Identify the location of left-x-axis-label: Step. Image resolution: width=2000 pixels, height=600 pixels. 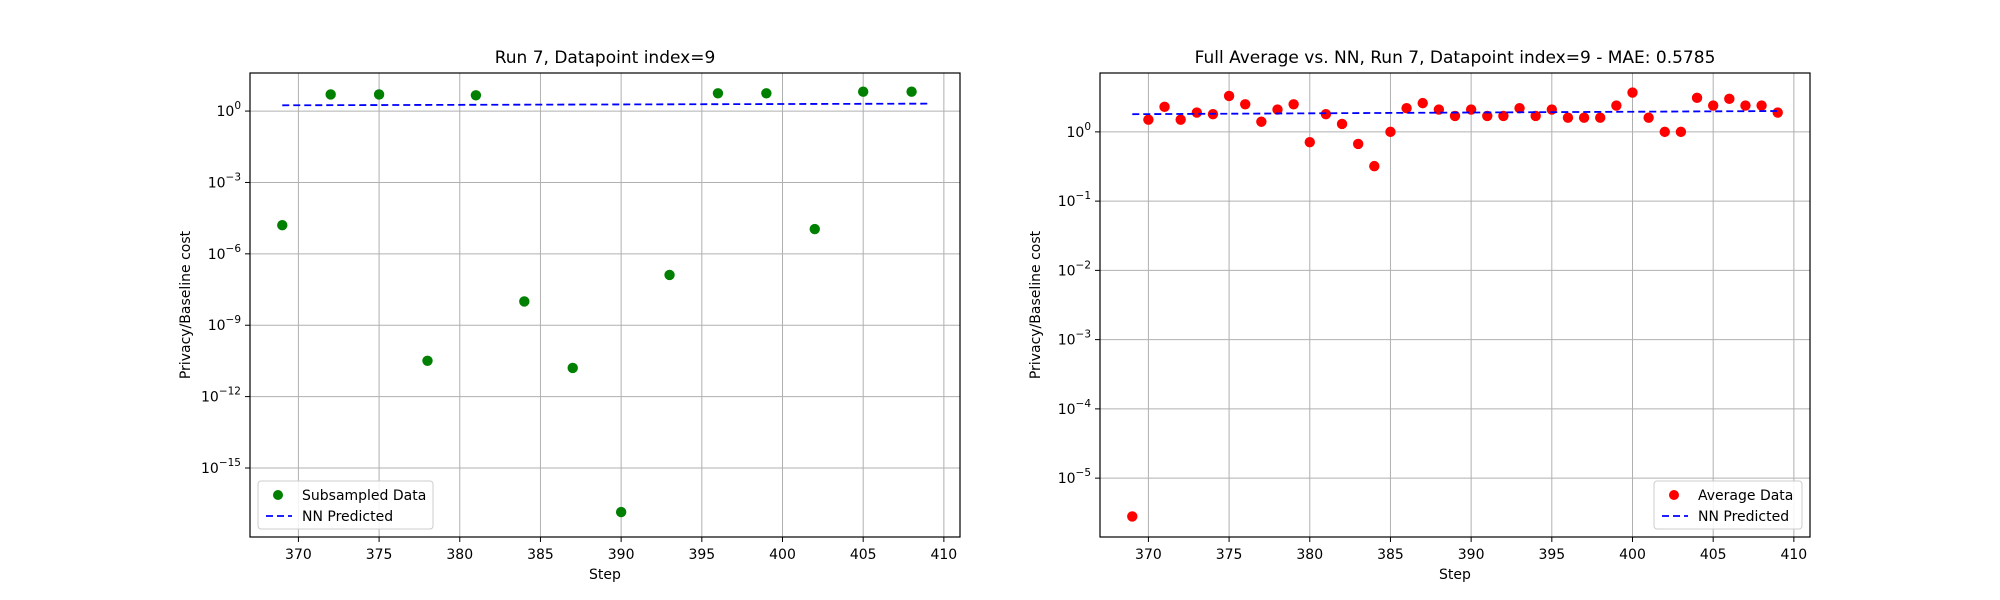
(605, 575).